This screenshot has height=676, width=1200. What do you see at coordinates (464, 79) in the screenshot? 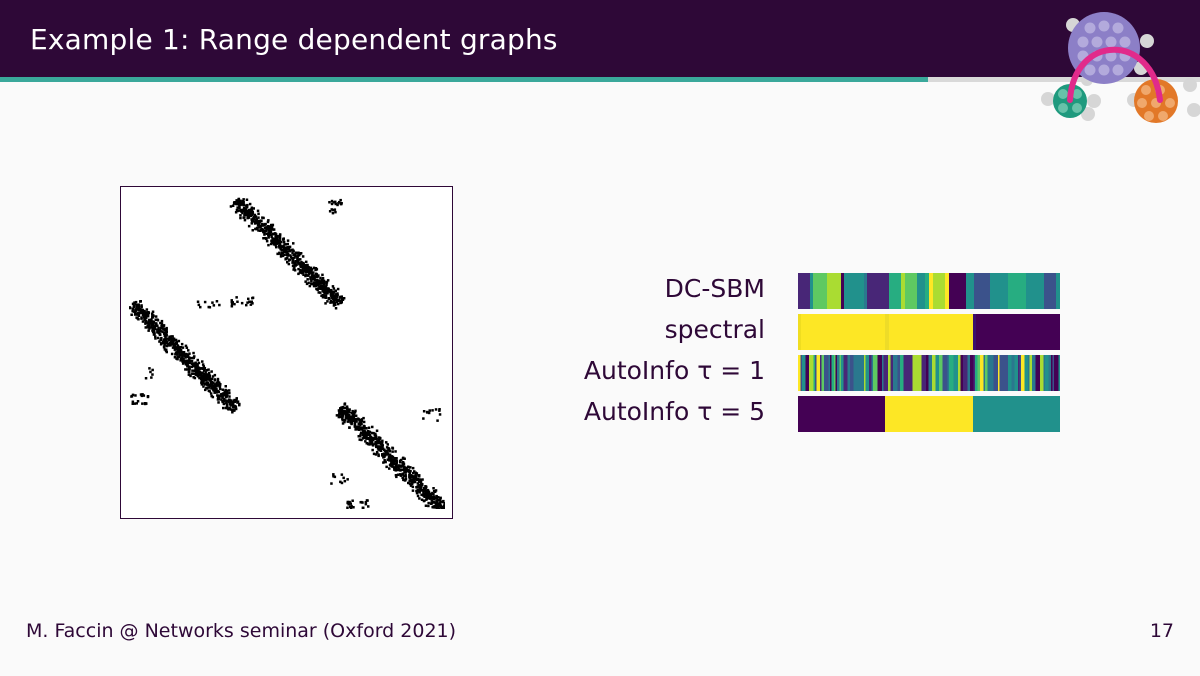
I see `header-rule-accent` at bounding box center [464, 79].